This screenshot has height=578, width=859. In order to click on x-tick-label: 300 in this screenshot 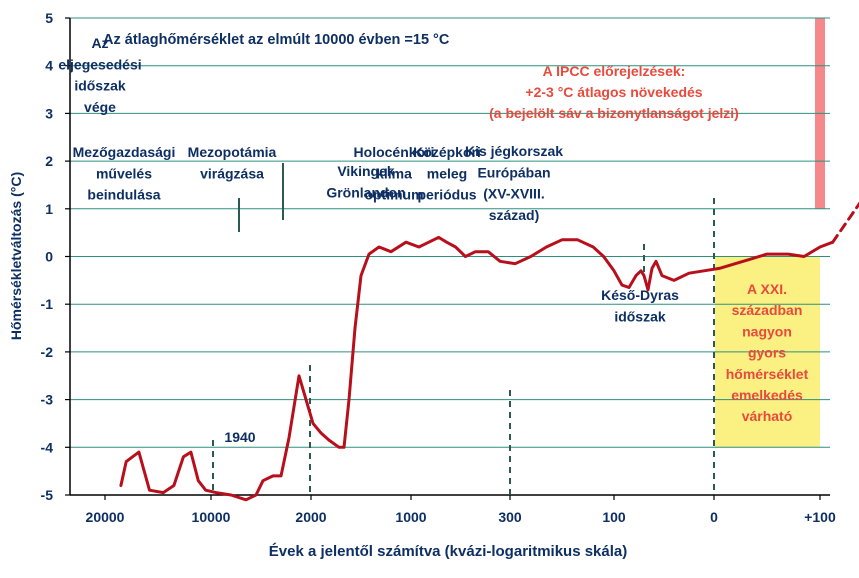, I will do `click(510, 517)`.